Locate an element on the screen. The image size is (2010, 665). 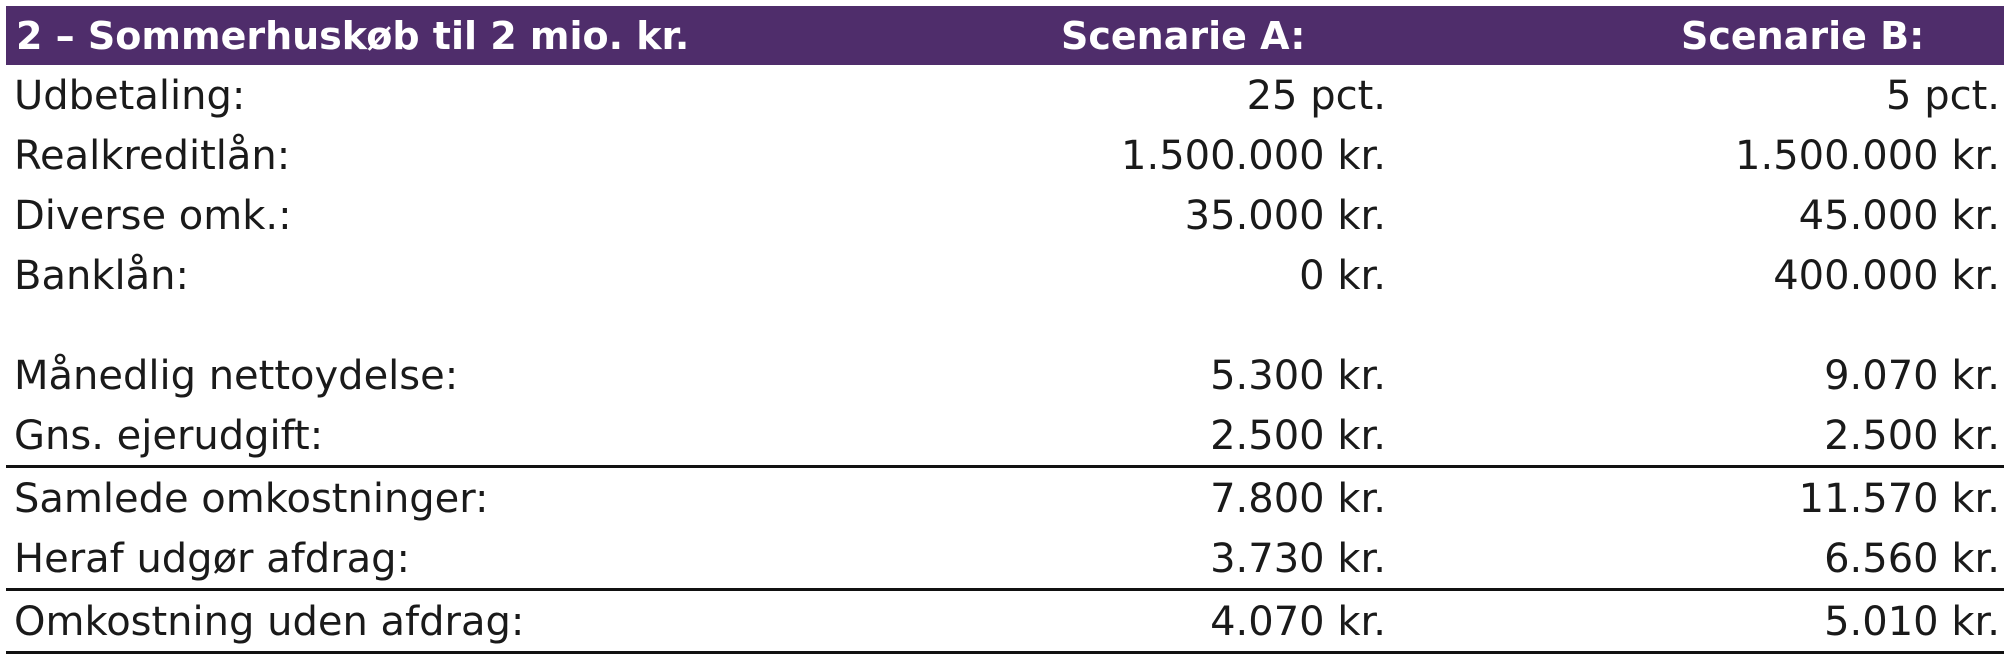
column-header-scenario-b: Scenarie B: is located at coordinates (1803, 36).